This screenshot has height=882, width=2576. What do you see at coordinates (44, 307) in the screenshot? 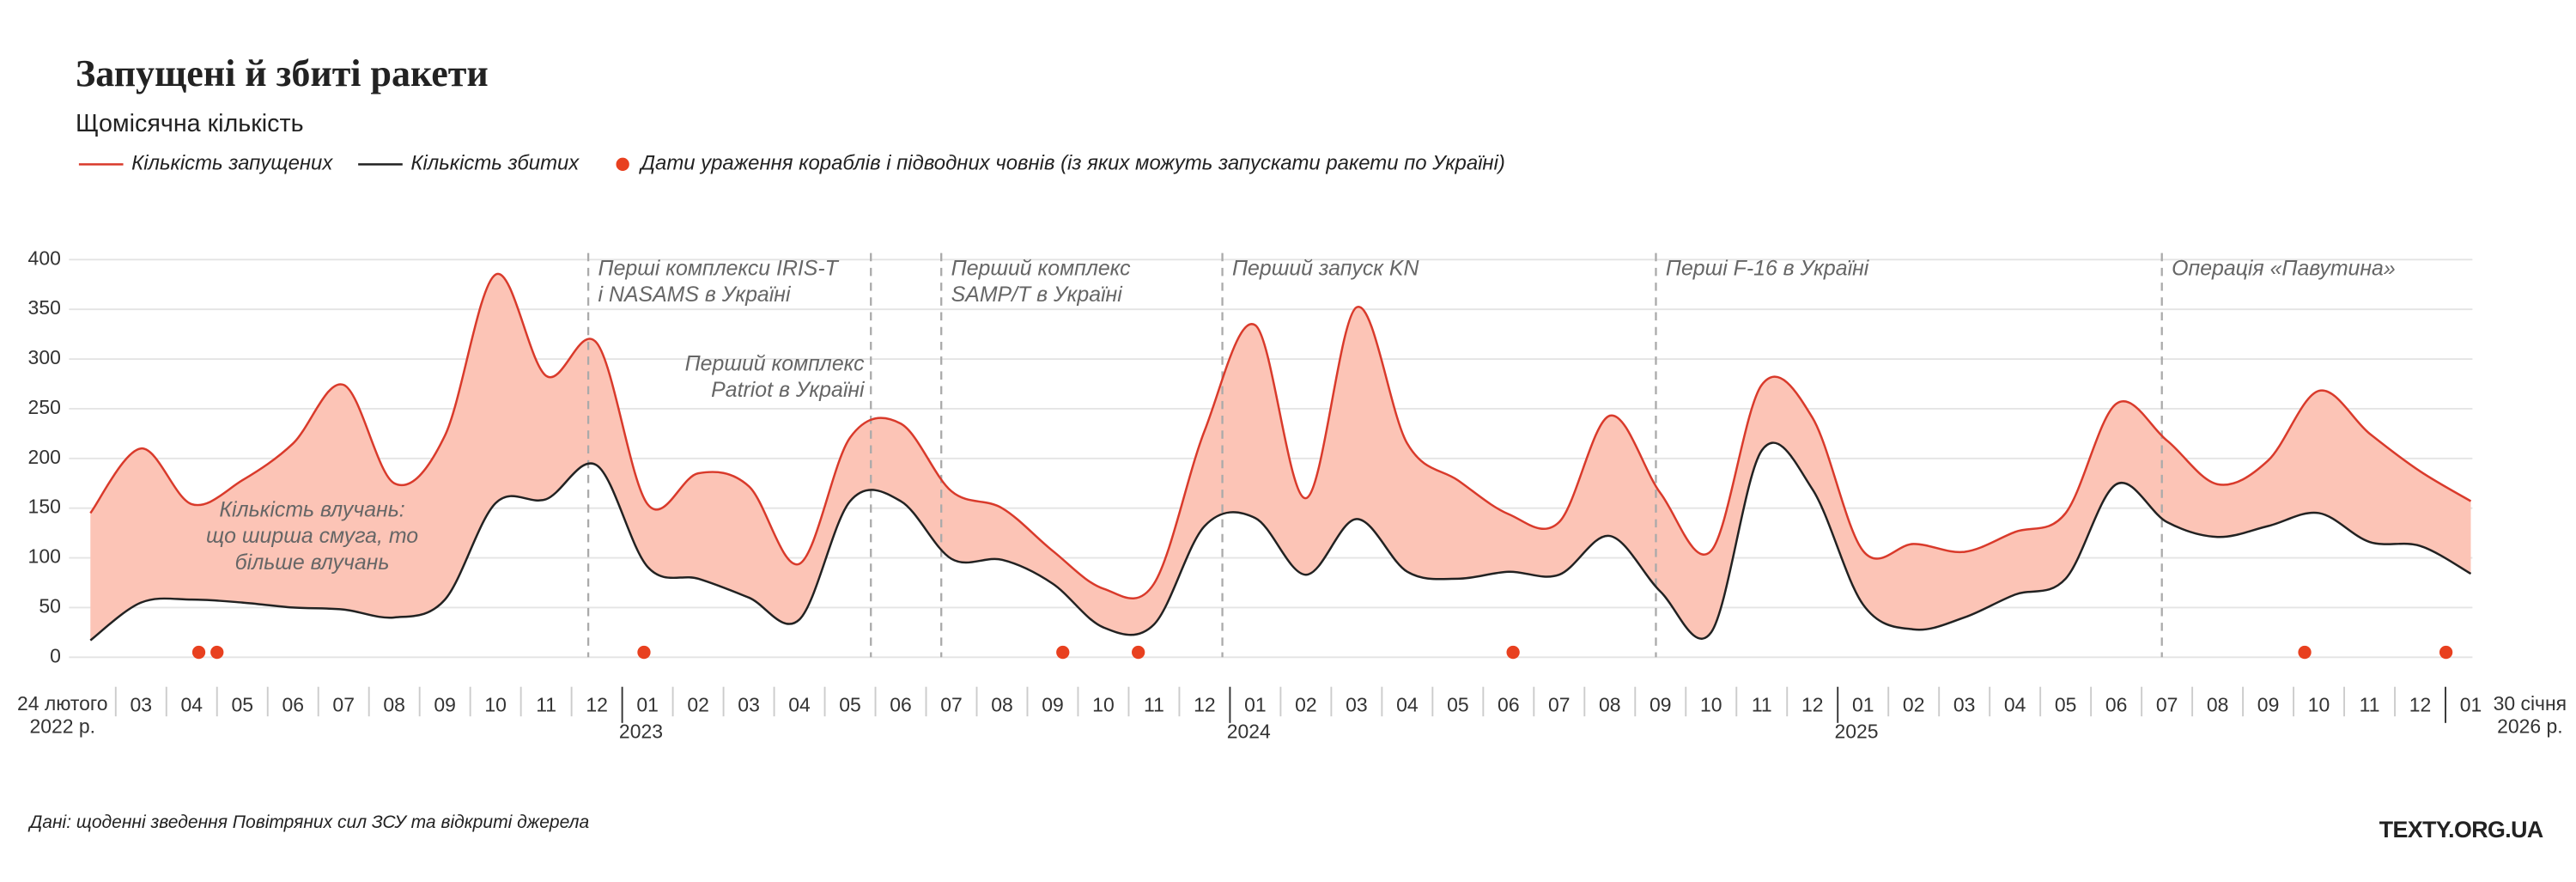
I see `y-tick-label: 350` at bounding box center [44, 307].